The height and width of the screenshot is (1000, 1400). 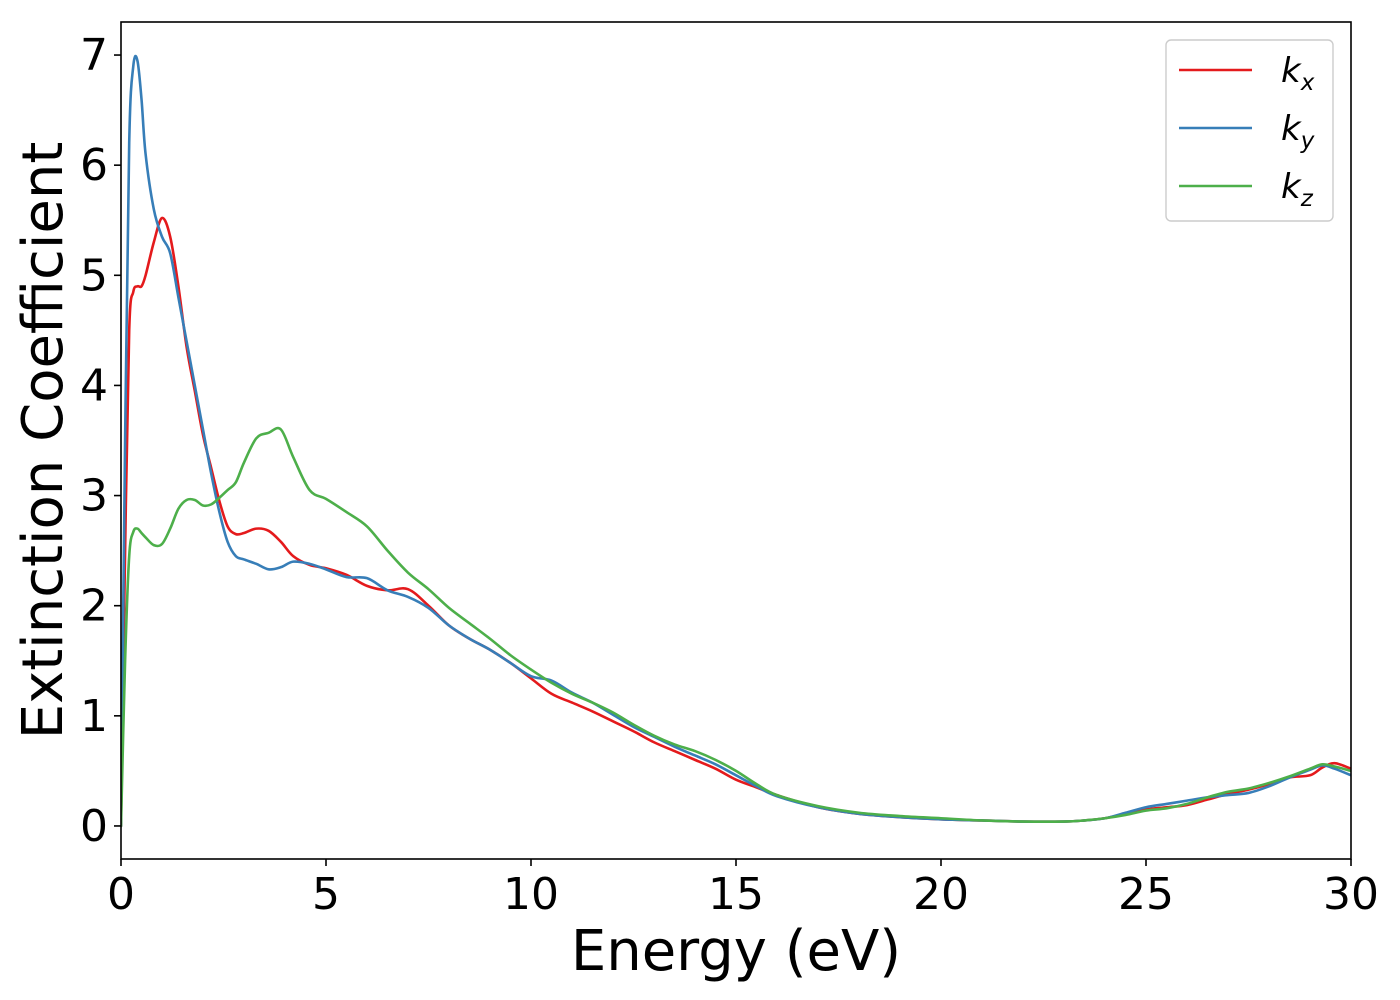 I want to click on y-tick-label: 0, so click(x=94, y=826).